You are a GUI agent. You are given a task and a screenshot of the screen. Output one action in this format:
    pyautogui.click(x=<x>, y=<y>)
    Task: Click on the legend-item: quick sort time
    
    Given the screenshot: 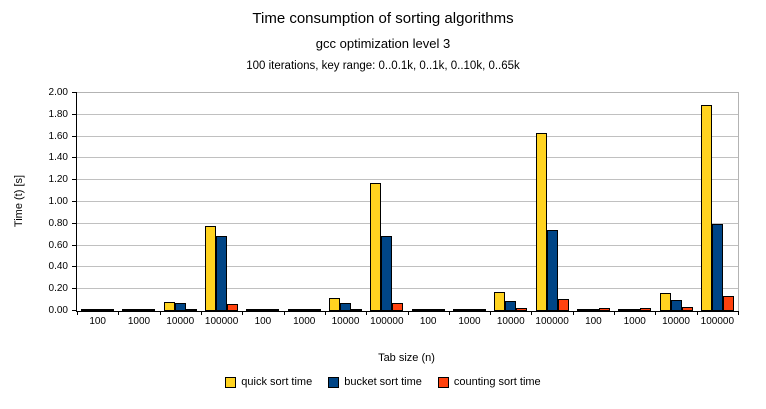 What is the action you would take?
    pyautogui.click(x=268, y=382)
    